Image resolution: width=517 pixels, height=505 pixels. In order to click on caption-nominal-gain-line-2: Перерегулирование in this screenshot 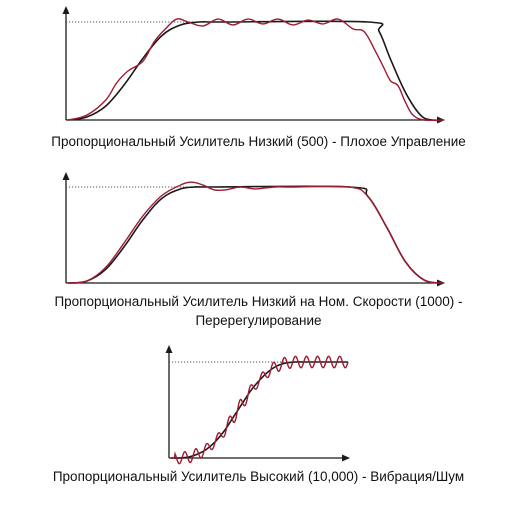, I will do `click(258, 320)`.